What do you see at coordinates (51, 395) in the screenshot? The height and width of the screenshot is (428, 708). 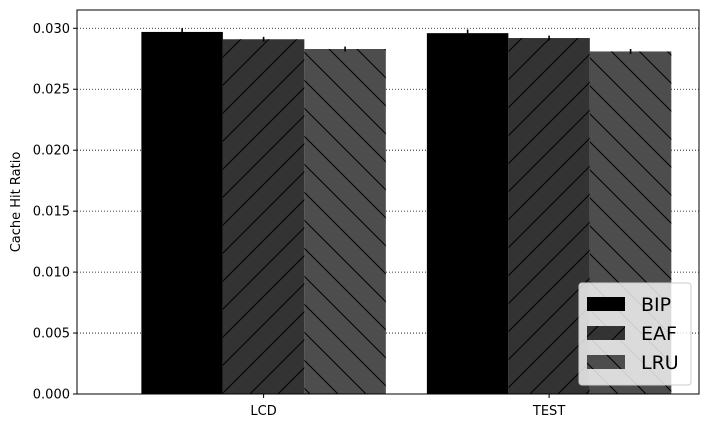 I see `y-tick-label: 0.000` at bounding box center [51, 395].